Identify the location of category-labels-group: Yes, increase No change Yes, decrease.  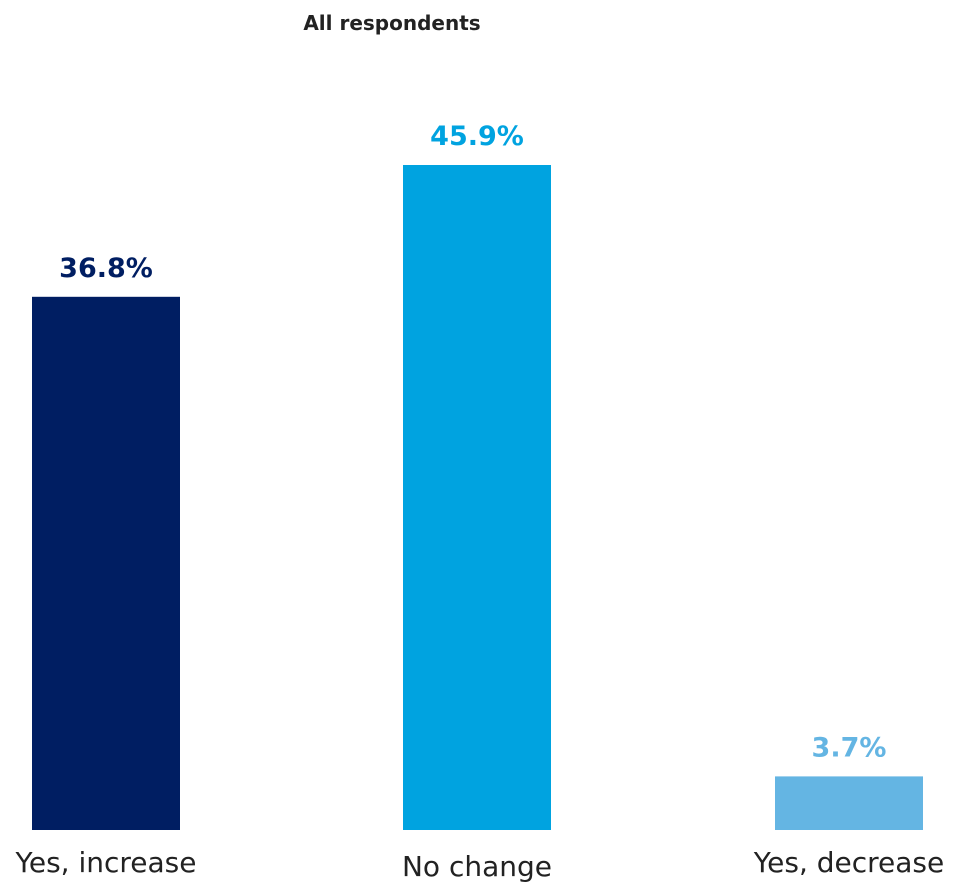
(479, 864).